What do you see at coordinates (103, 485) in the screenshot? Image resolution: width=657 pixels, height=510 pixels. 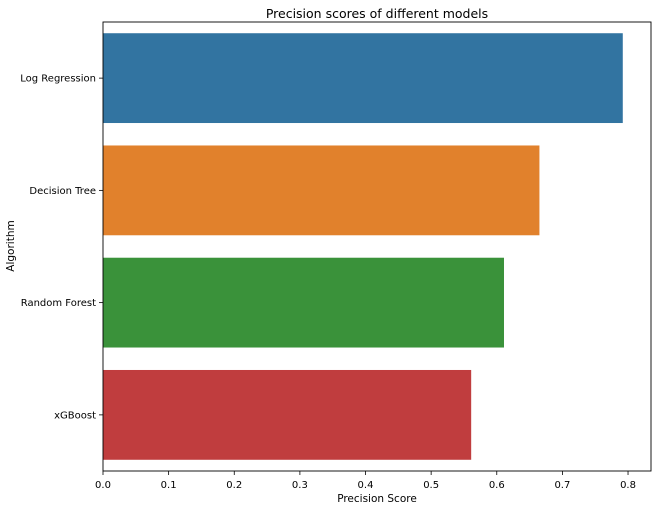 I see `x-tick-label: 0.0` at bounding box center [103, 485].